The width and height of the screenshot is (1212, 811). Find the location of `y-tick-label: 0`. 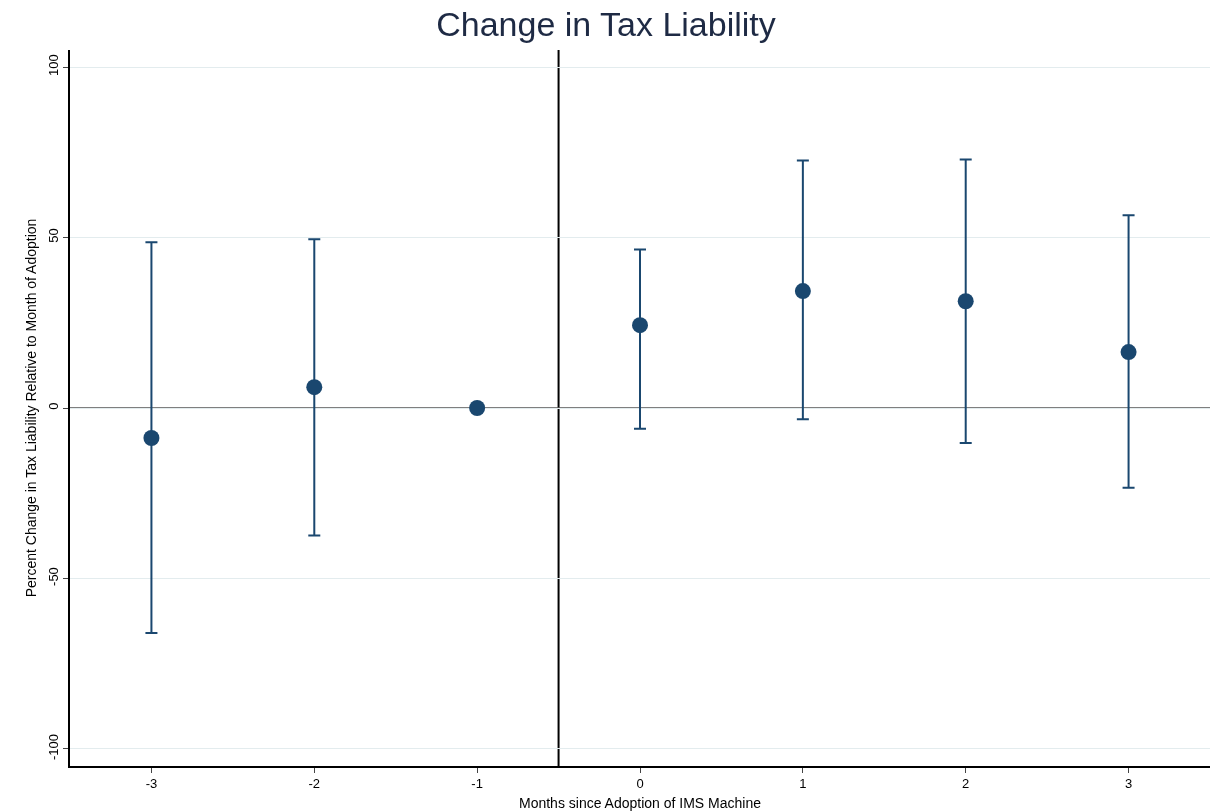

y-tick-label: 0 is located at coordinates (54, 406).